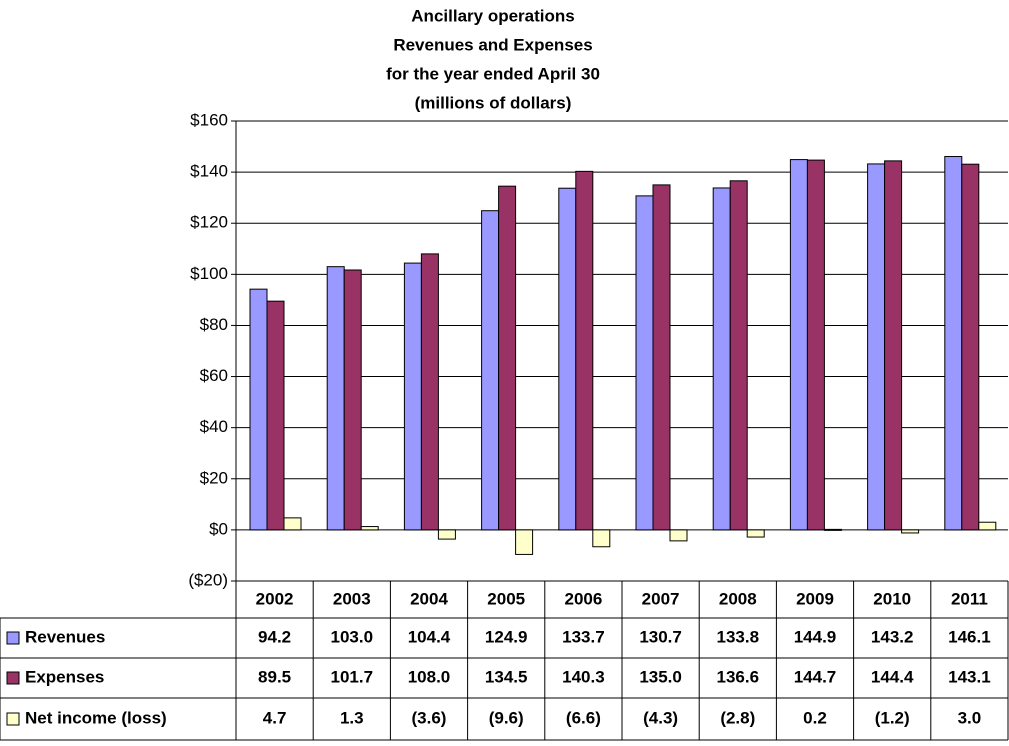  I want to click on table-value: 143.2, so click(892, 636).